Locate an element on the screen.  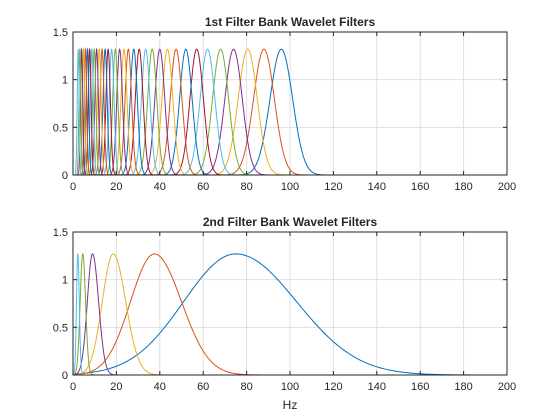
top-y-tick-label: 0 is located at coordinates (65, 176).